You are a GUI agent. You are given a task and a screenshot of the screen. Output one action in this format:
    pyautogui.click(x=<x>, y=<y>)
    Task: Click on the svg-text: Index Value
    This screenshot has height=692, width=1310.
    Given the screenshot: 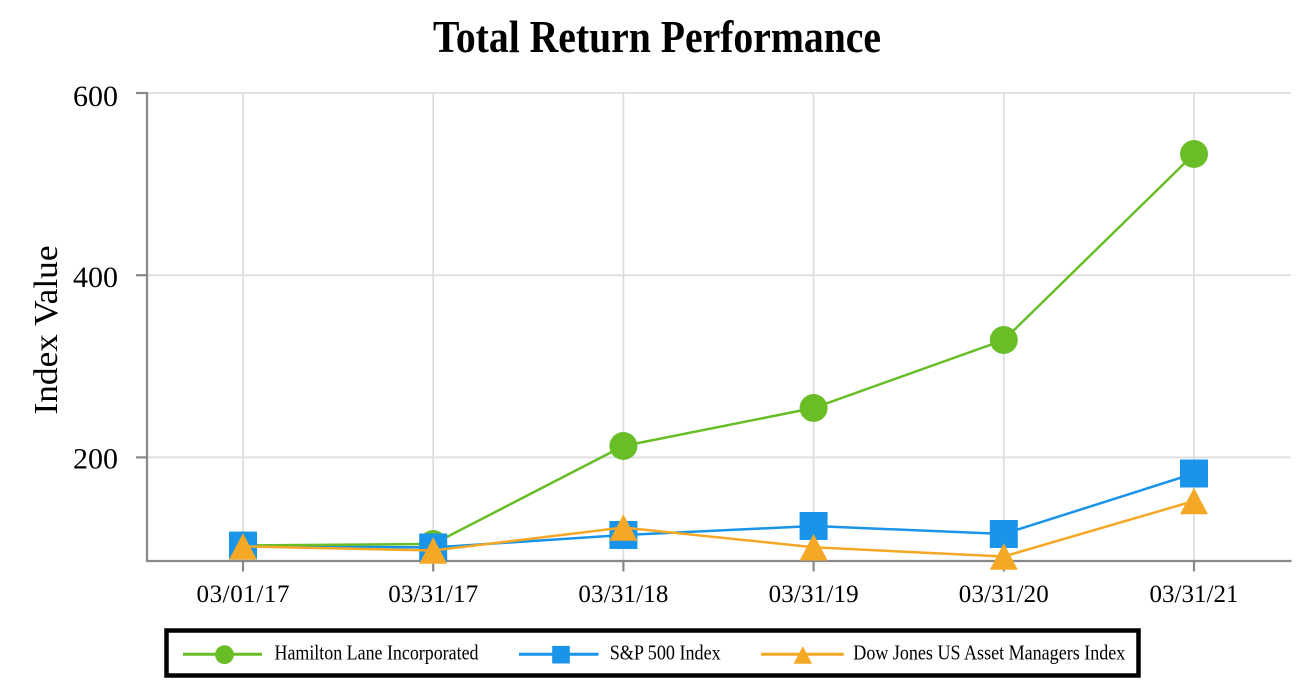 What is the action you would take?
    pyautogui.click(x=46, y=330)
    